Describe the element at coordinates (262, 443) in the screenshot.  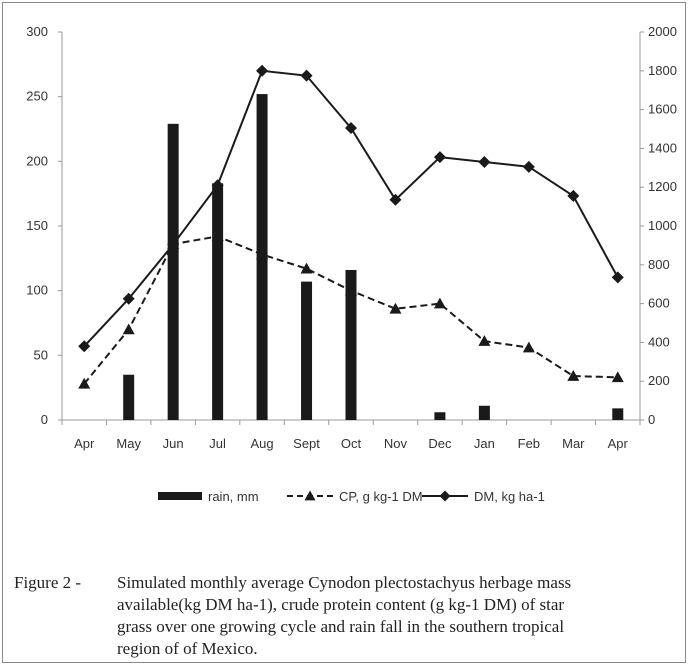
I see `x-tick-label: Aug` at that location.